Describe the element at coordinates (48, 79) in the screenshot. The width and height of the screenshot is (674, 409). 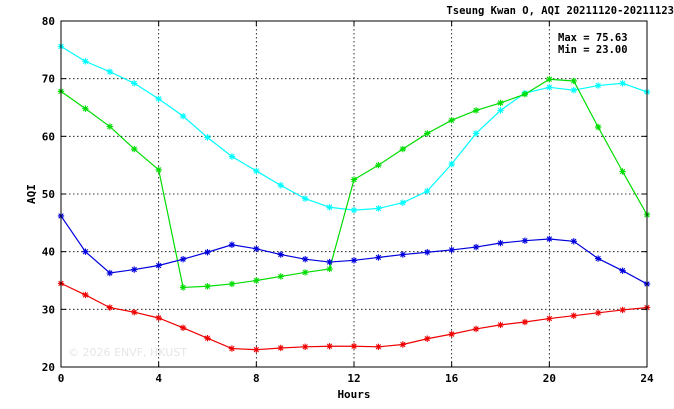
I see `y-tick-label: 70` at that location.